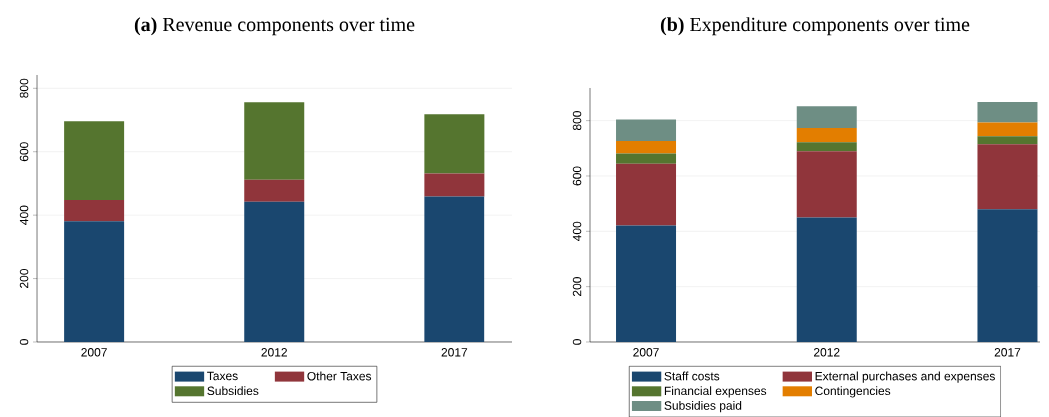  What do you see at coordinates (339, 376) in the screenshot?
I see `legend-label: Other Taxes` at bounding box center [339, 376].